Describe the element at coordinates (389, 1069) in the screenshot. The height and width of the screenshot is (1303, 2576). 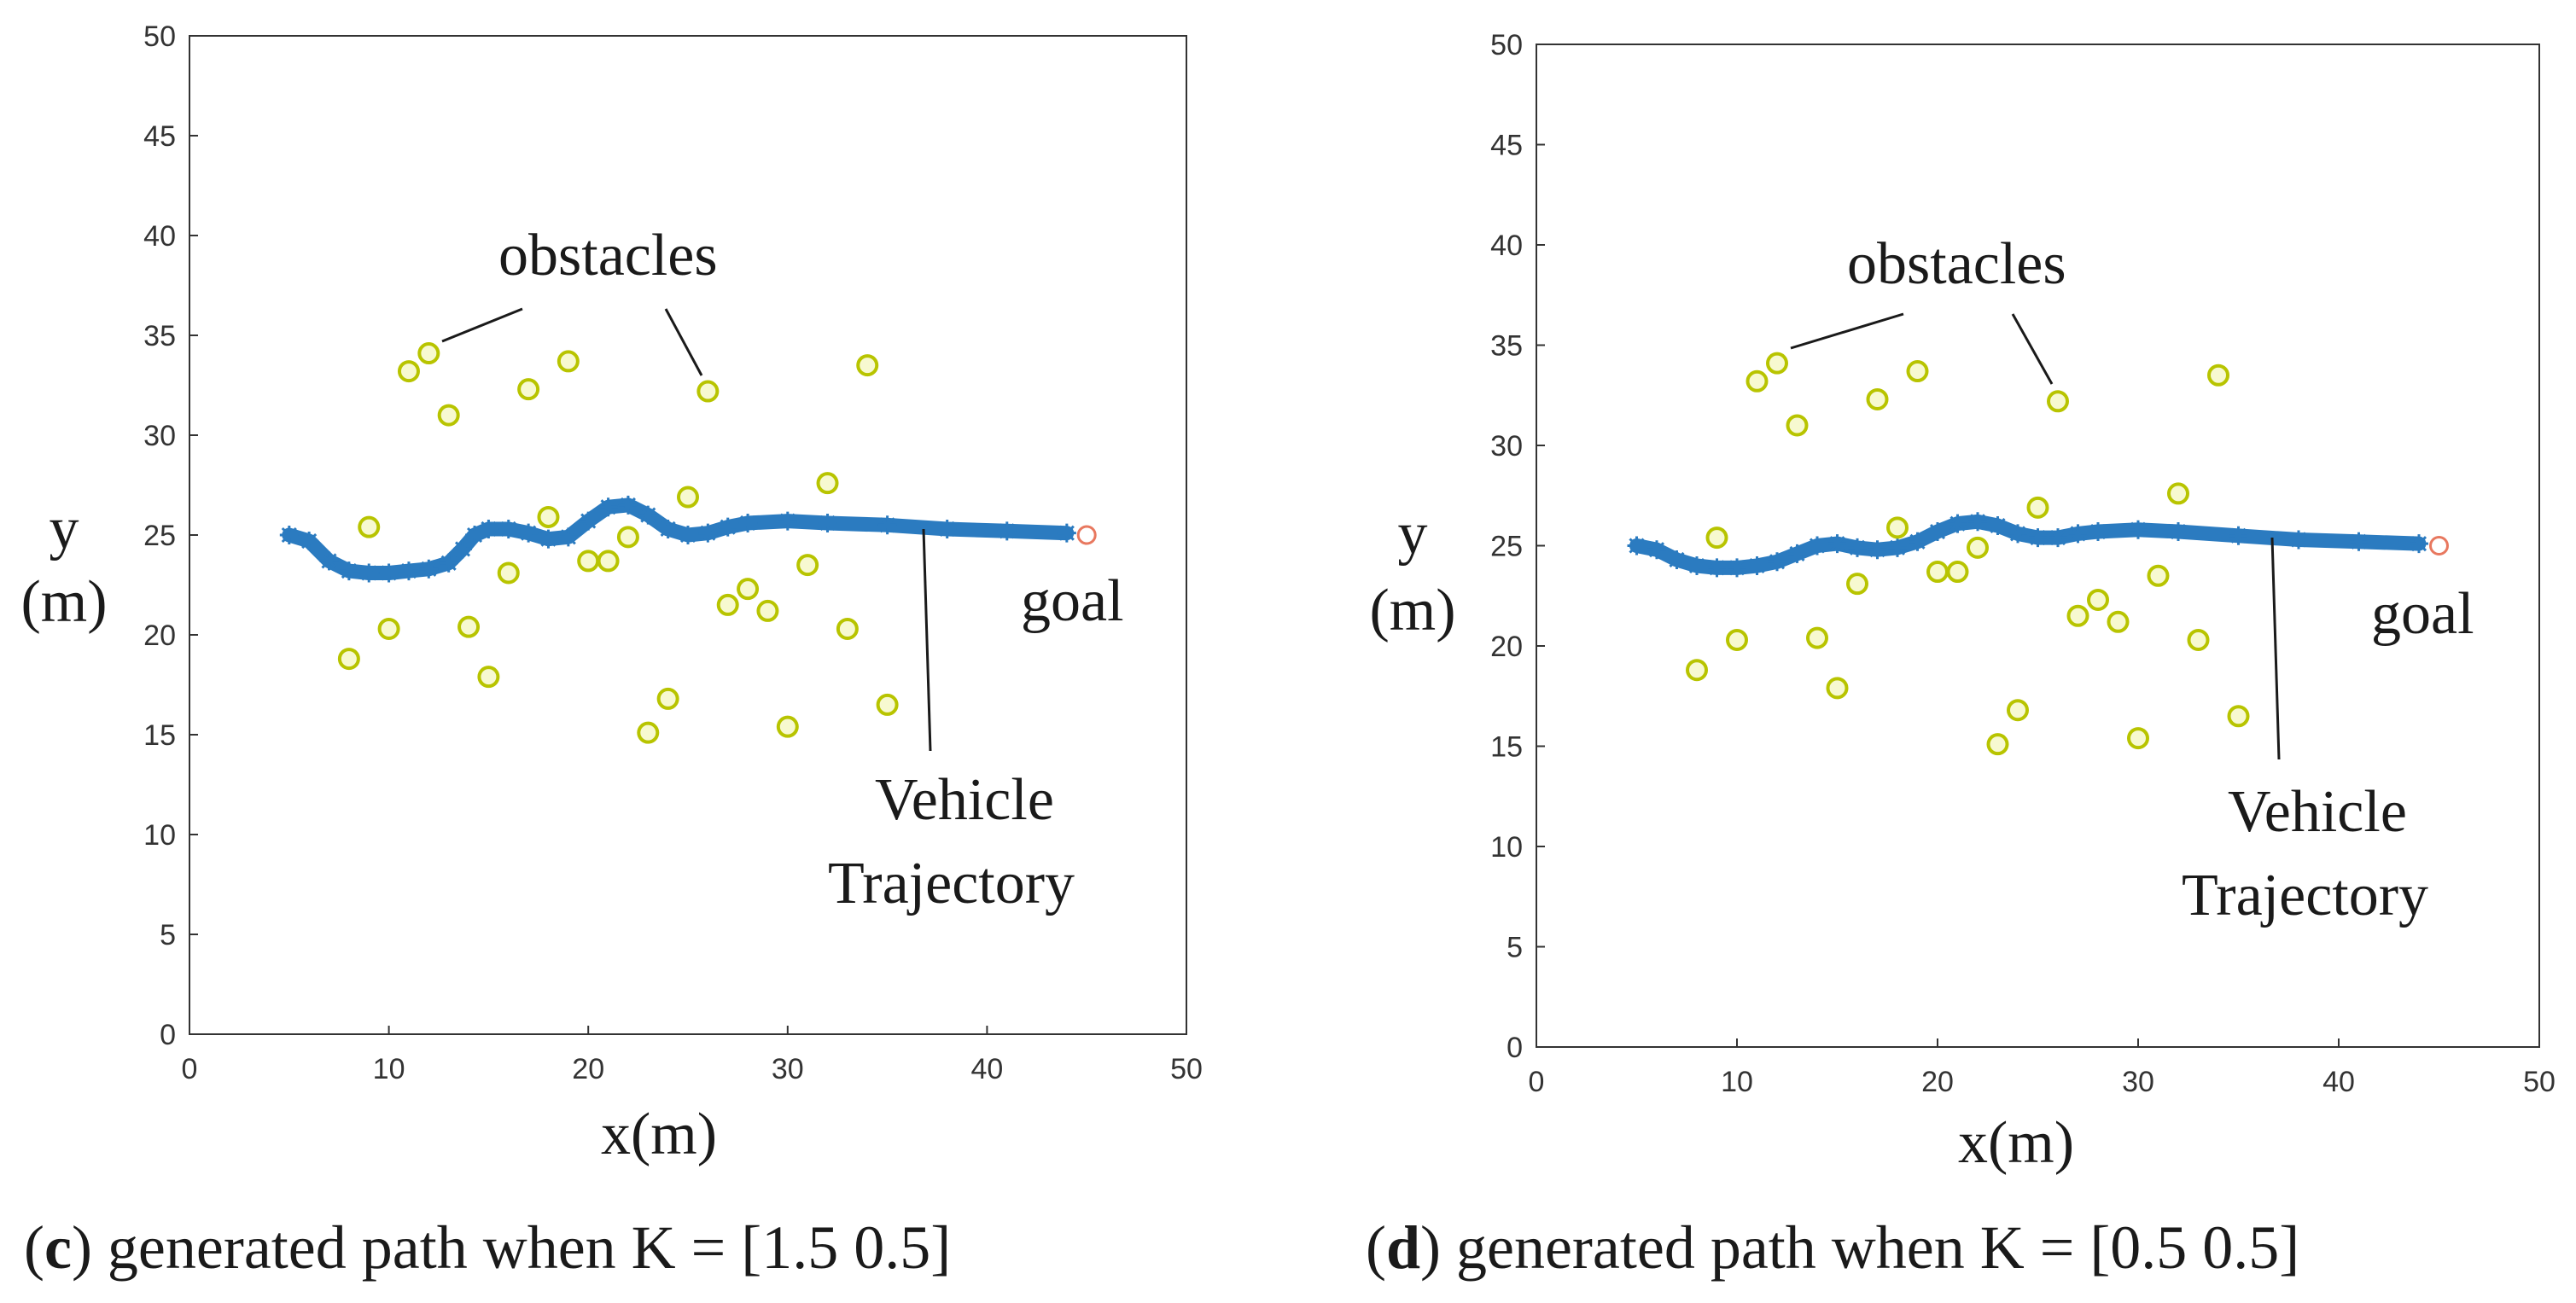
I see `x-tick-label: 10` at that location.